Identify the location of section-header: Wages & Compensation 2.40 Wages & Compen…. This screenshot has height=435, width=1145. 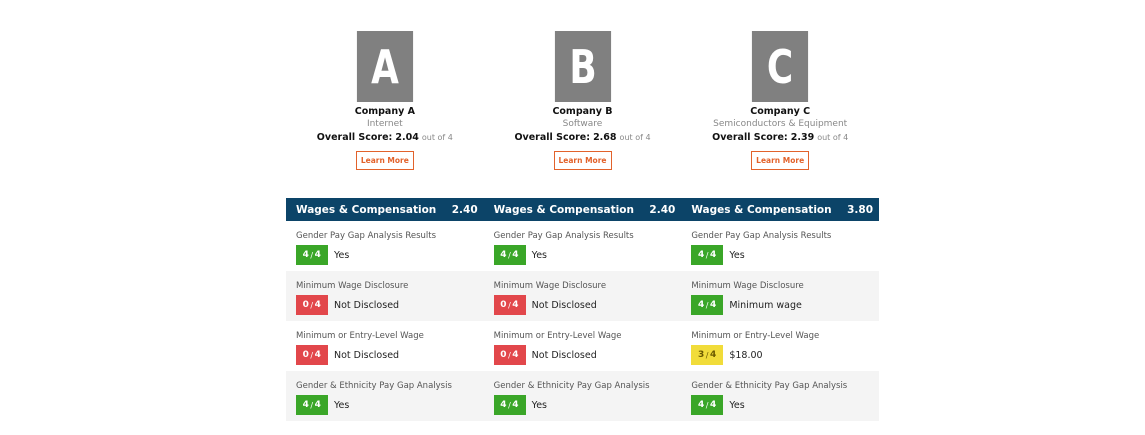
(582, 209).